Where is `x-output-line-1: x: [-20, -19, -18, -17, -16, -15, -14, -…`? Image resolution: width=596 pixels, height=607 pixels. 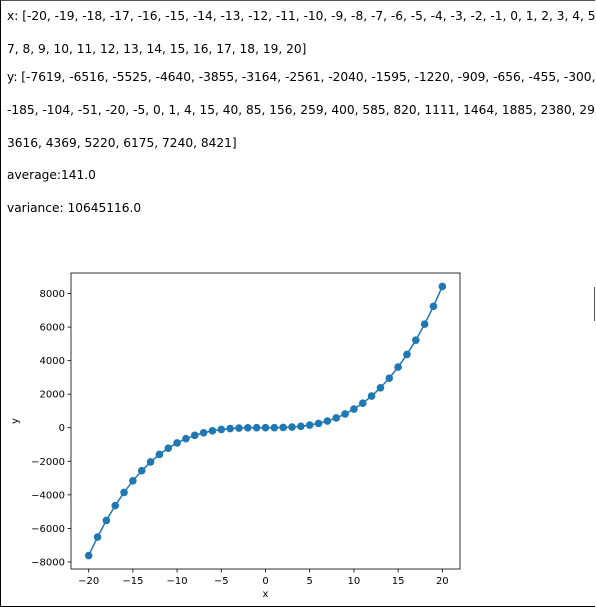
x-output-line-1: x: [-20, -19, -18, -17, -16, -15, -14, -… is located at coordinates (301, 16).